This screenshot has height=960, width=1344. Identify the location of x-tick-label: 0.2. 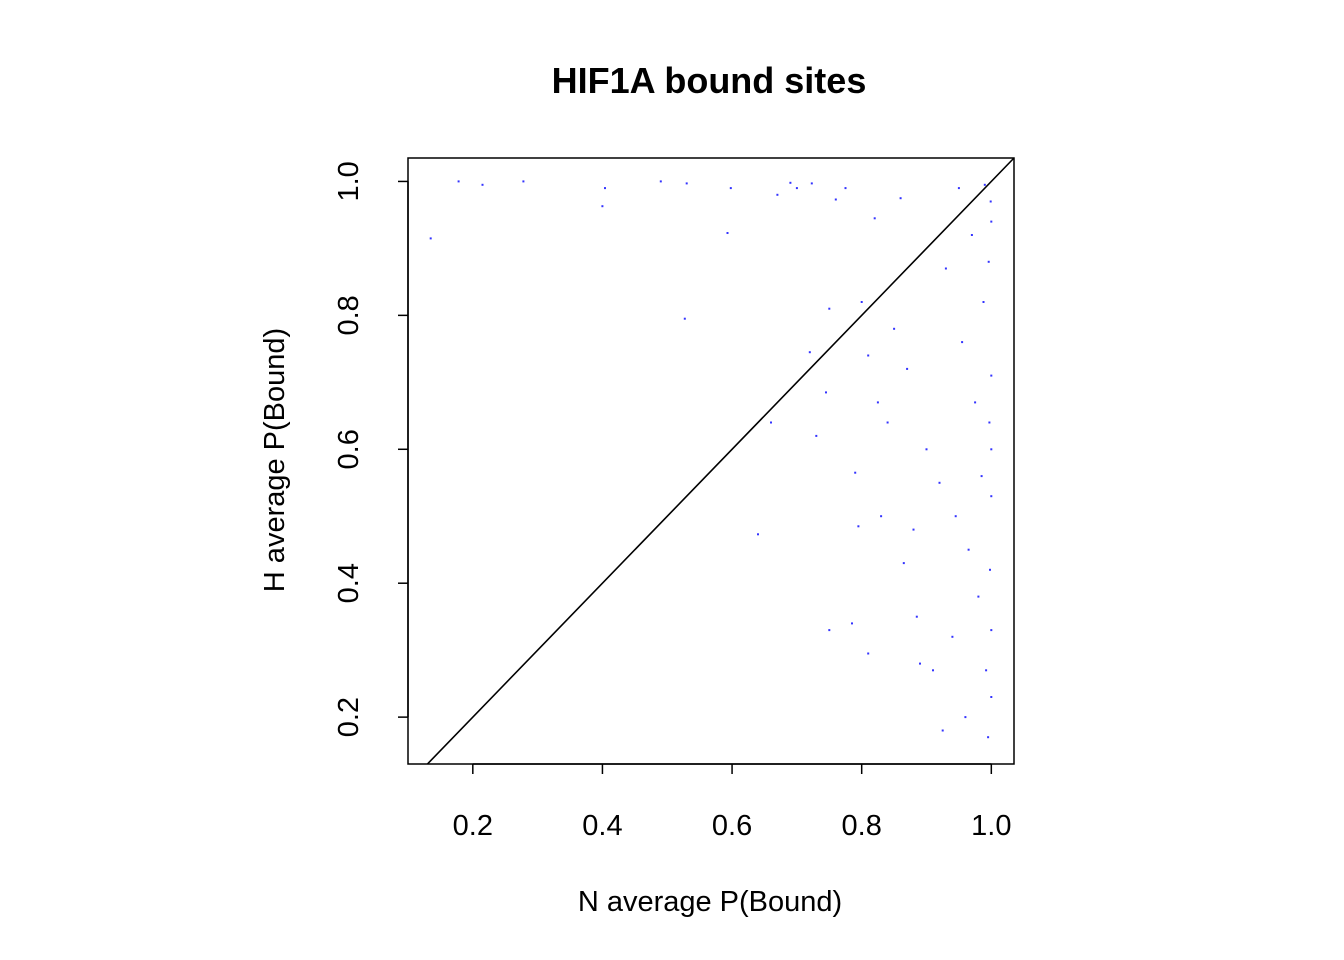
(473, 826).